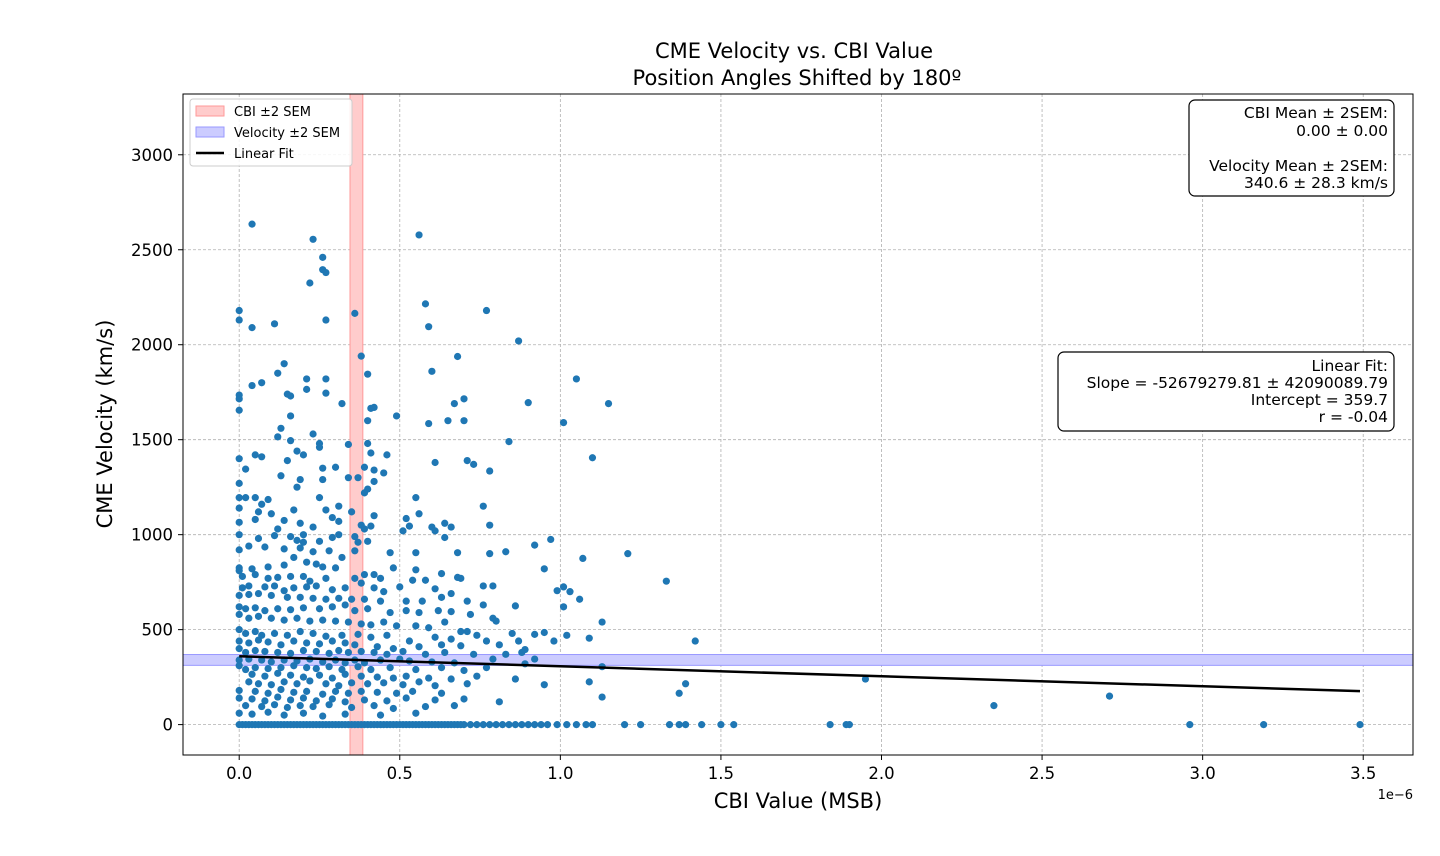  What do you see at coordinates (152, 250) in the screenshot?
I see `y-tick-label: 2500` at bounding box center [152, 250].